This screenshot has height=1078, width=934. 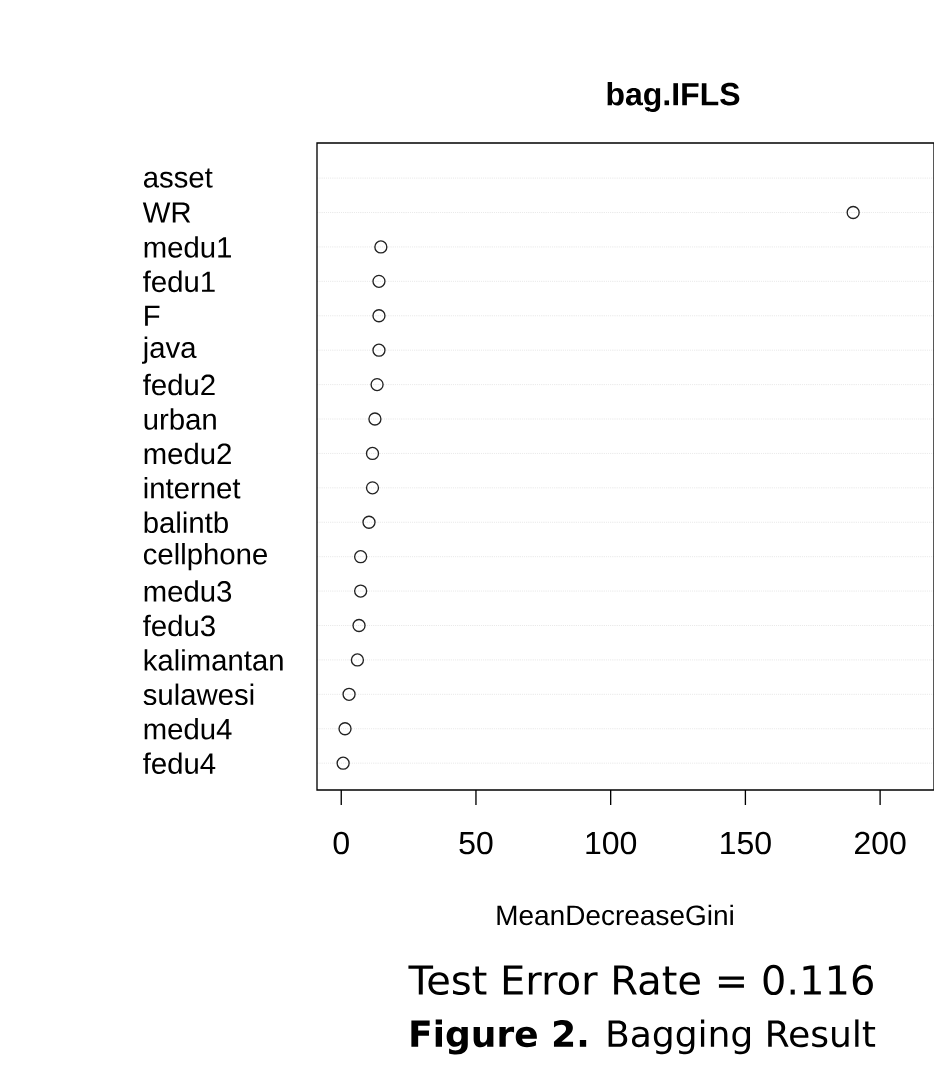 I want to click on y-tick-label: fedu1, so click(x=179, y=281).